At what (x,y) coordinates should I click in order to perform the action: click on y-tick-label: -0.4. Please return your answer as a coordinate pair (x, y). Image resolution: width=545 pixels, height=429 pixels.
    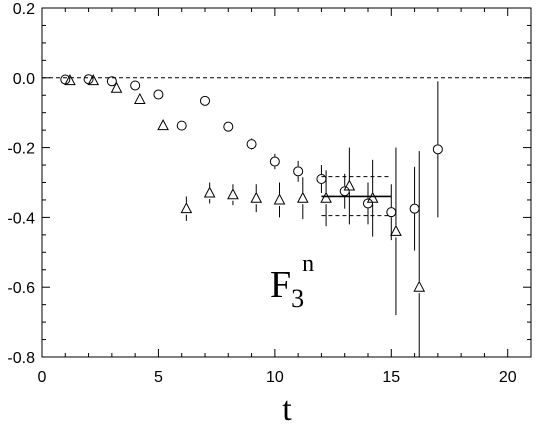
    Looking at the image, I should click on (21, 218).